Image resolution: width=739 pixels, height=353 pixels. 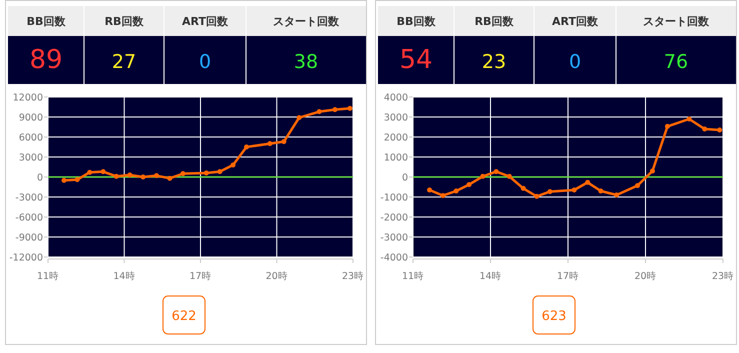 I want to click on y-tick-label: -1000, so click(x=394, y=198).